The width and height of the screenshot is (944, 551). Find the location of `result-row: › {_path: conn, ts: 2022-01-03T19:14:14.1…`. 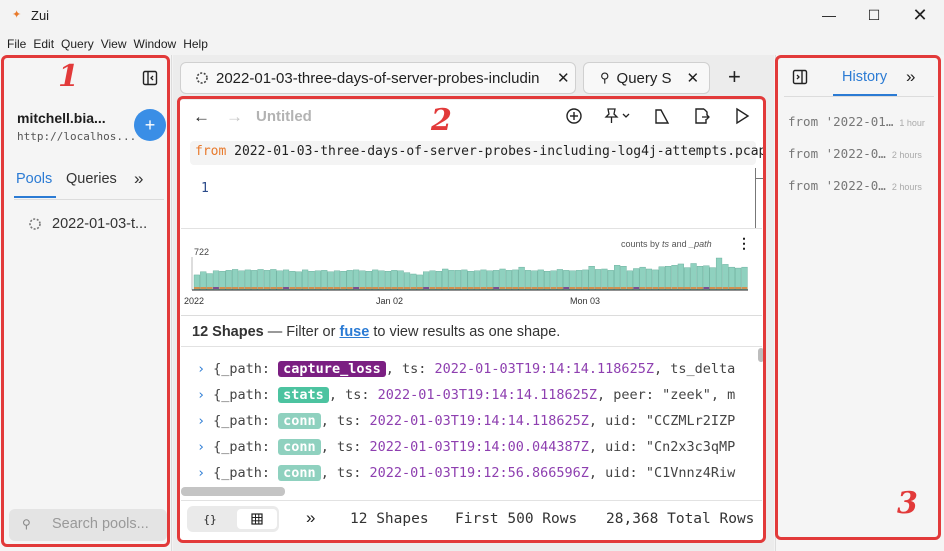

result-row: › {_path: conn, ts: 2022-01-03T19:14:14.1… is located at coordinates (477, 421).